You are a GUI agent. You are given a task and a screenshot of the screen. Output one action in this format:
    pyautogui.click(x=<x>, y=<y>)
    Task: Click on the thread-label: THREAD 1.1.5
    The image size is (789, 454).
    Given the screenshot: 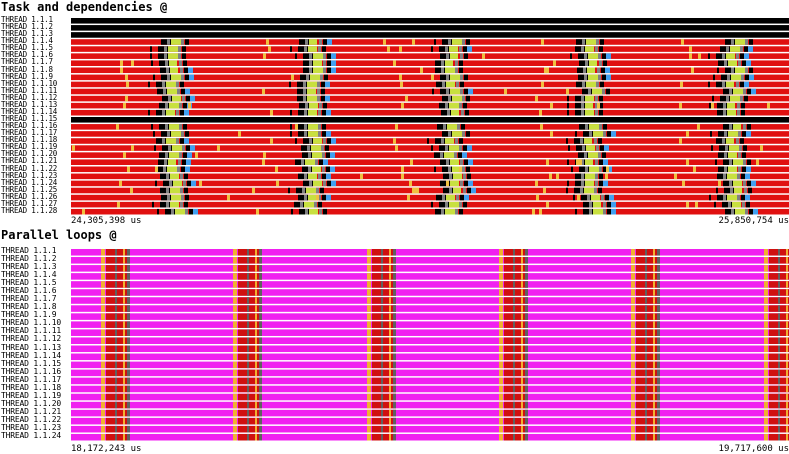 What is the action you would take?
    pyautogui.click(x=29, y=283)
    